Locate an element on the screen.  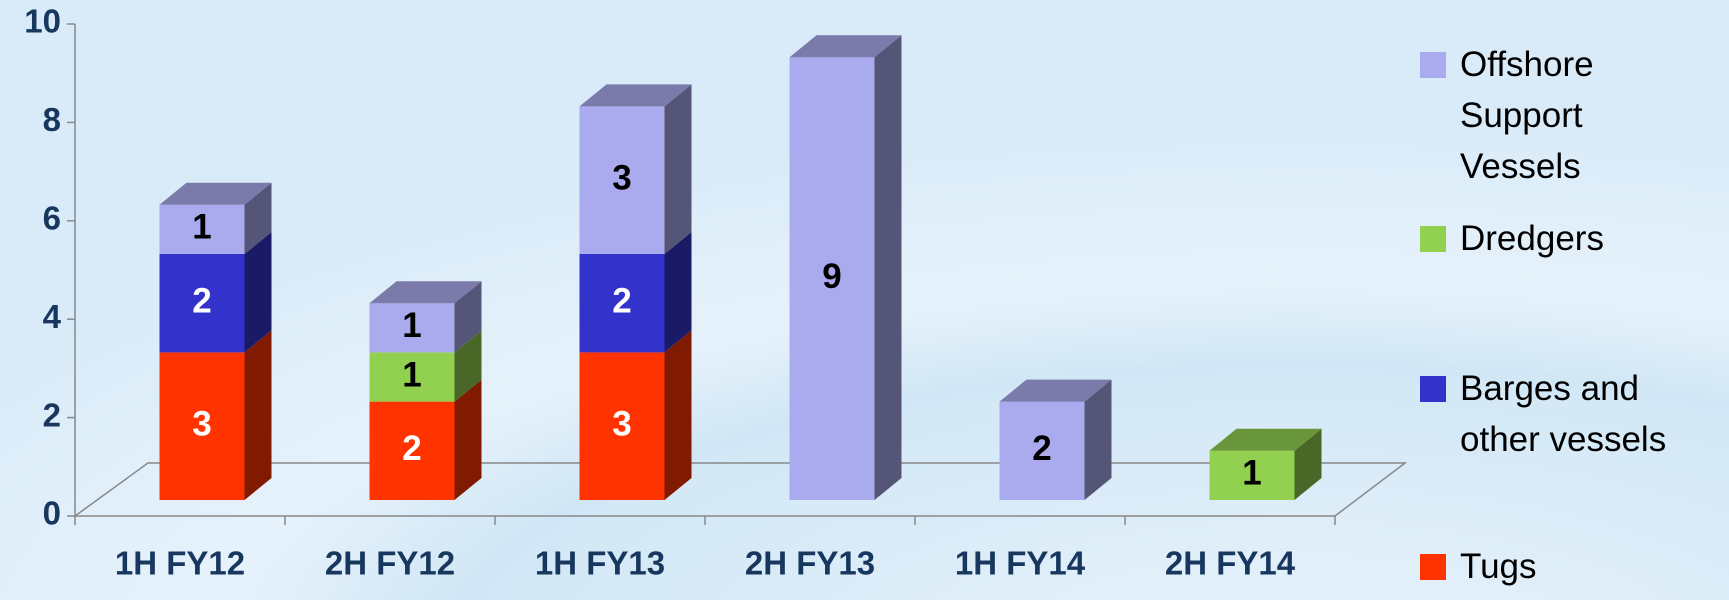
legend-label: Barges and other vessels is located at coordinates (1563, 414).